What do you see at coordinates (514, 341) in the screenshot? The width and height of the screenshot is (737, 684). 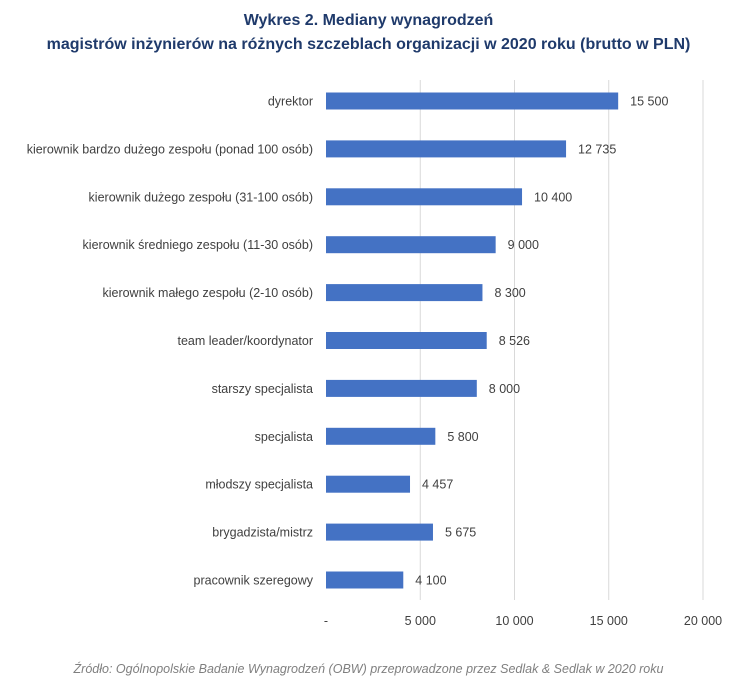 I see `data-label: 8 526` at bounding box center [514, 341].